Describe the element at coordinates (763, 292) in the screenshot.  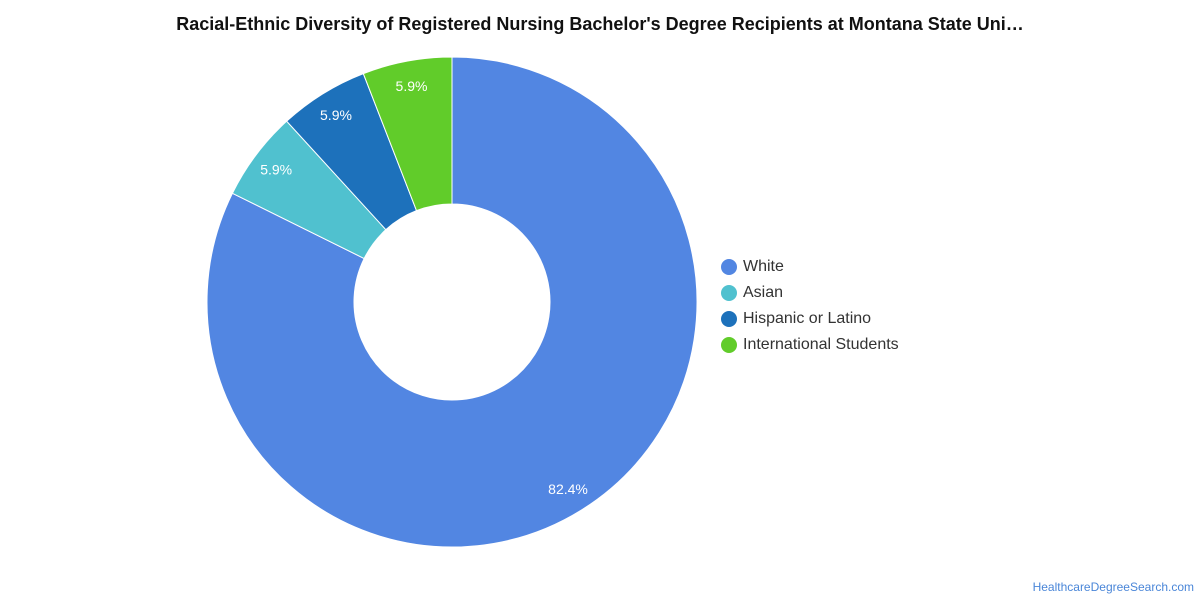
I see `legend-label: Asian` at that location.